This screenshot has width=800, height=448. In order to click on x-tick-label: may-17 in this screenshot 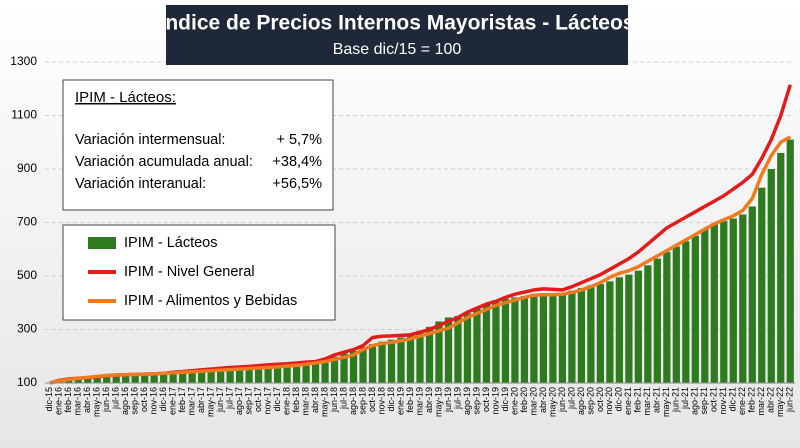, I will do `click(211, 402)`.